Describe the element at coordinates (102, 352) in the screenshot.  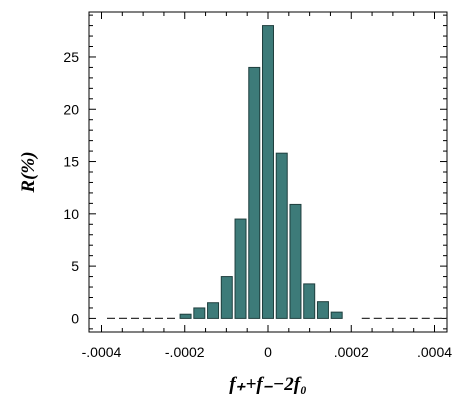
I see `x-tick-label: -.0004` at that location.